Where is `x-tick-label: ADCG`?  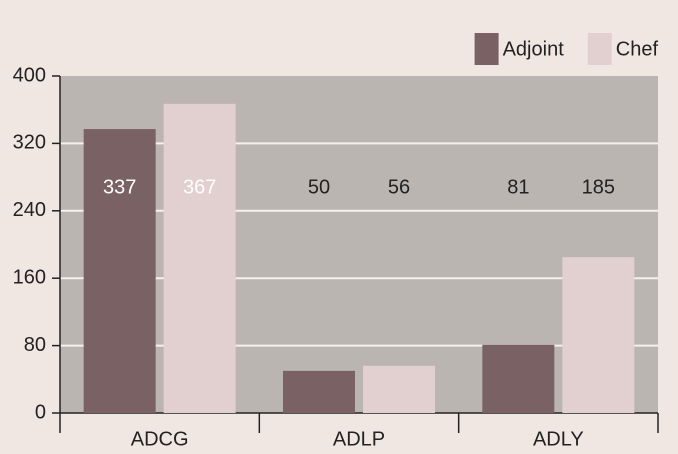 x-tick-label: ADCG is located at coordinates (160, 439).